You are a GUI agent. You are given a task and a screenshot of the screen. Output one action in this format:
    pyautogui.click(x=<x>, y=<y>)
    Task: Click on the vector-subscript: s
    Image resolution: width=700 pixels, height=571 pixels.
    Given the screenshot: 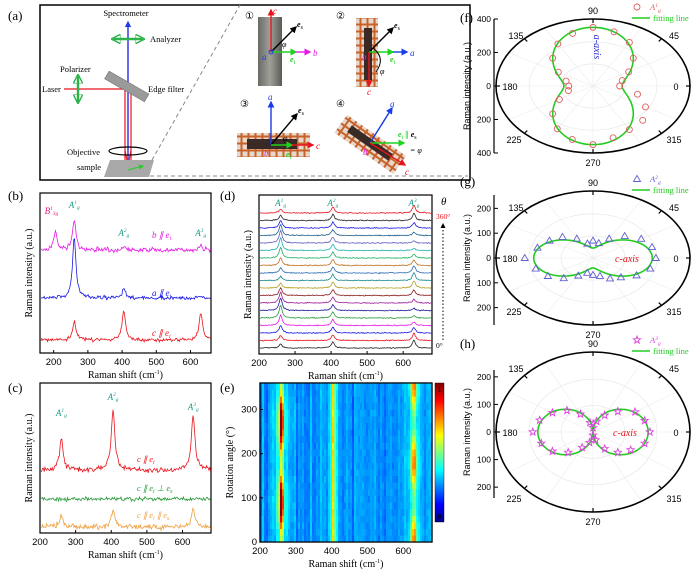 What is the action you would take?
    pyautogui.click(x=302, y=28)
    